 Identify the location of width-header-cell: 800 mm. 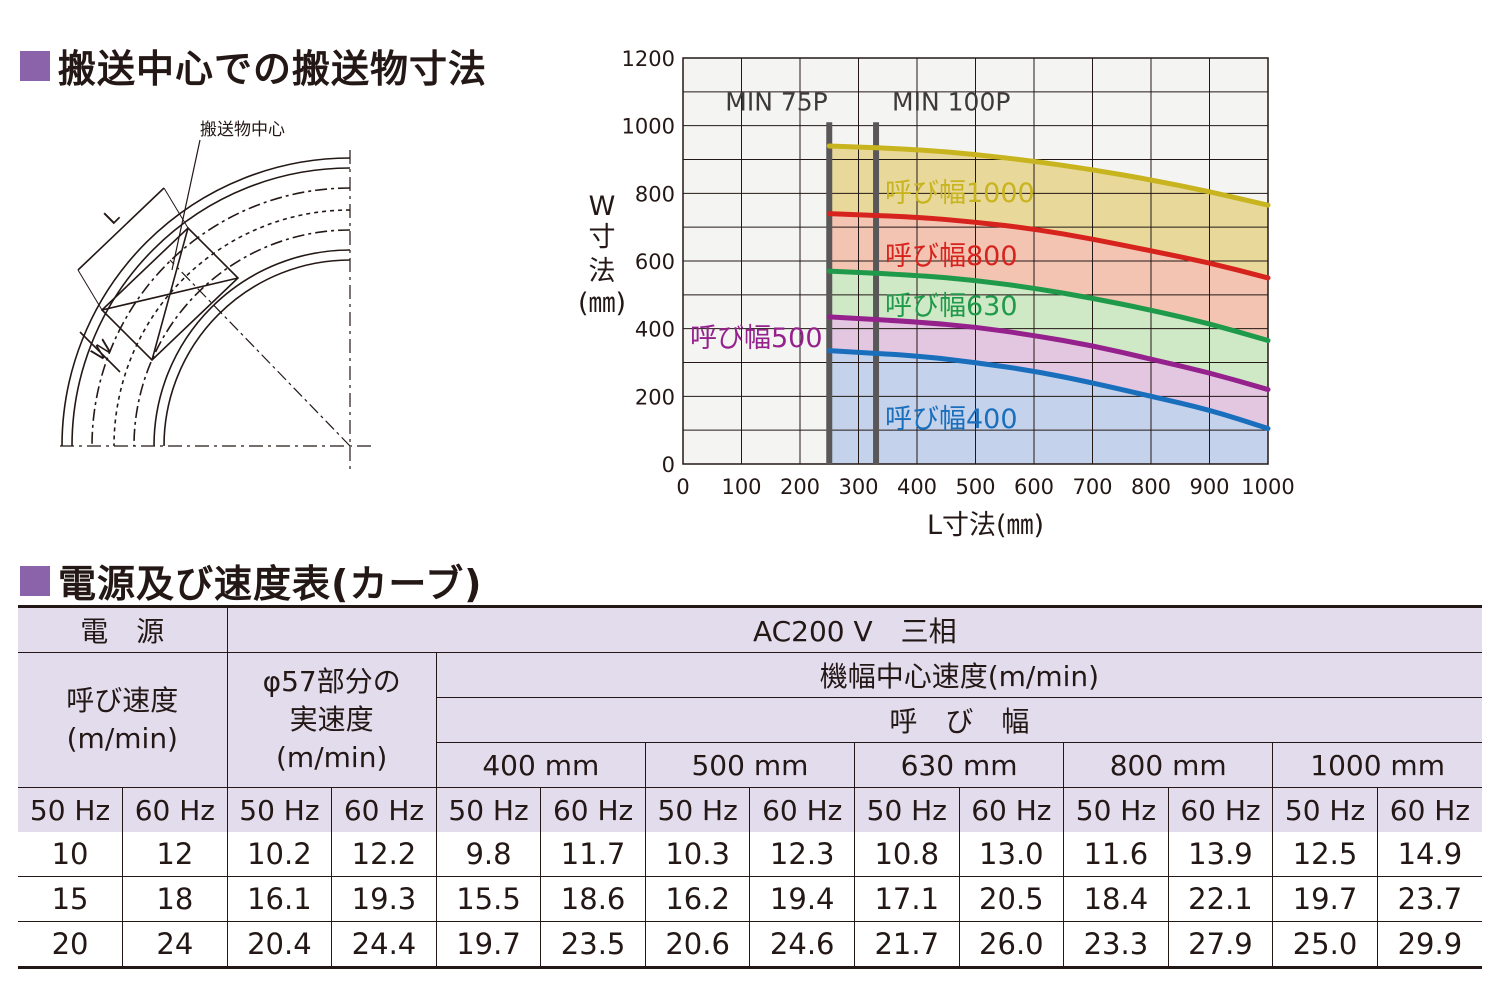
(1168, 765).